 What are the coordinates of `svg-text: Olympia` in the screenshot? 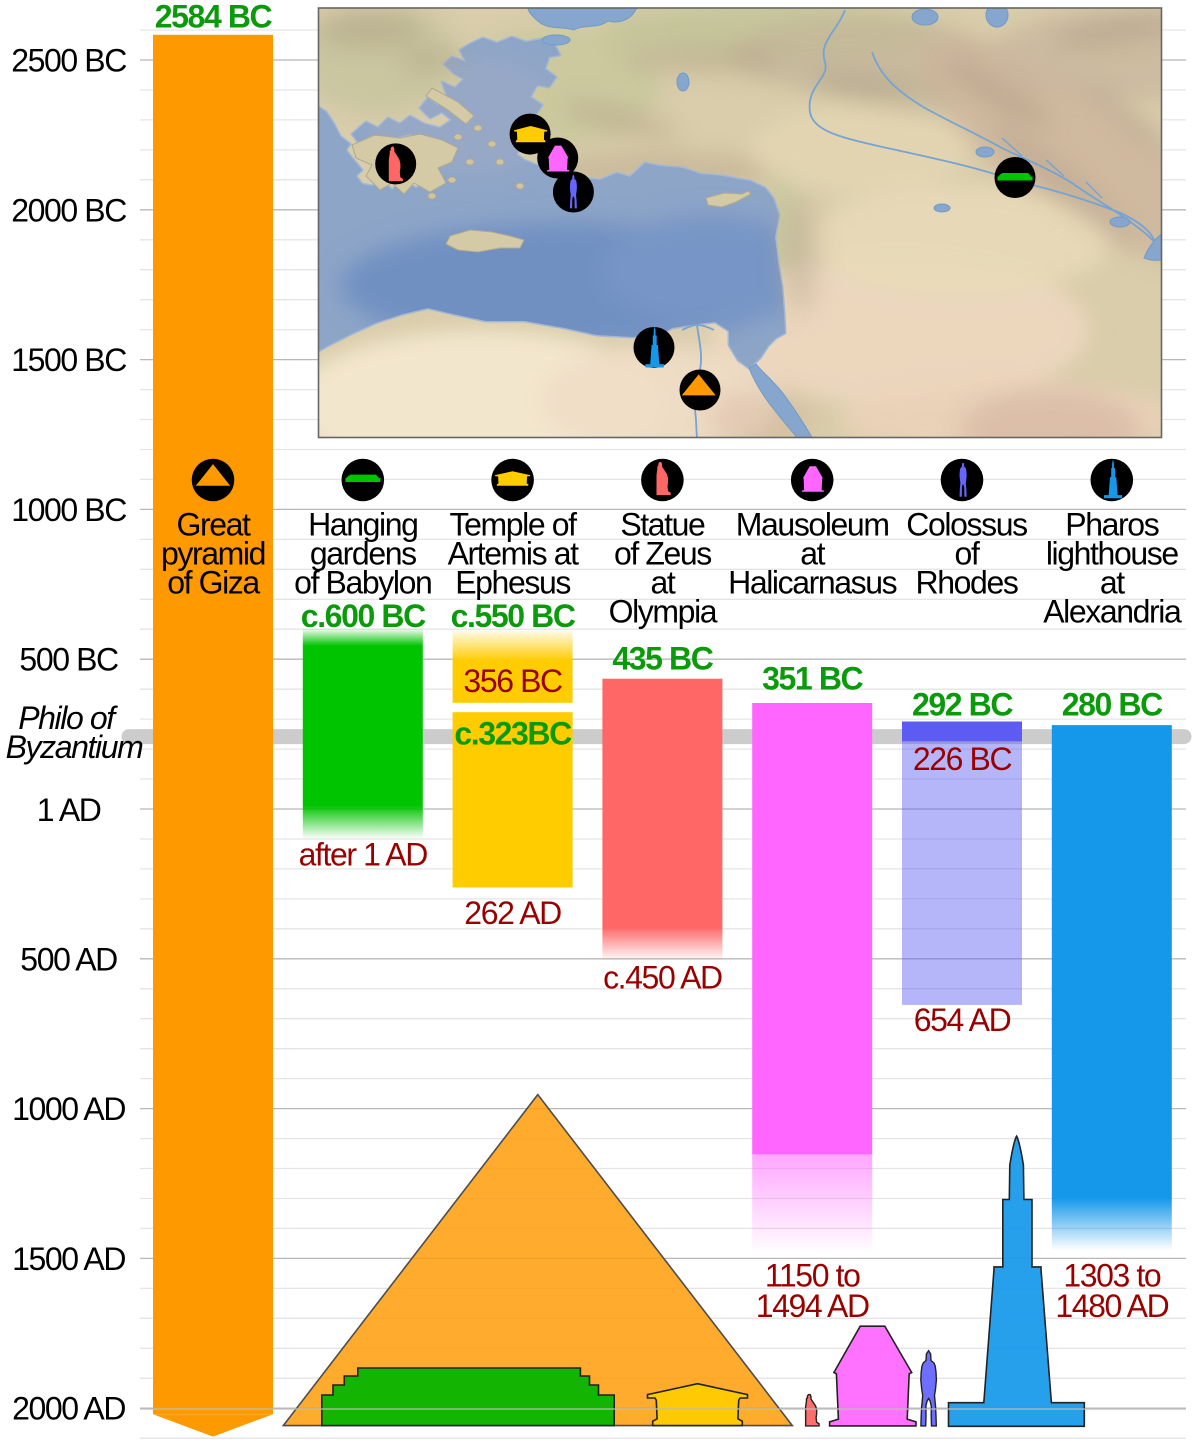 It's located at (663, 611).